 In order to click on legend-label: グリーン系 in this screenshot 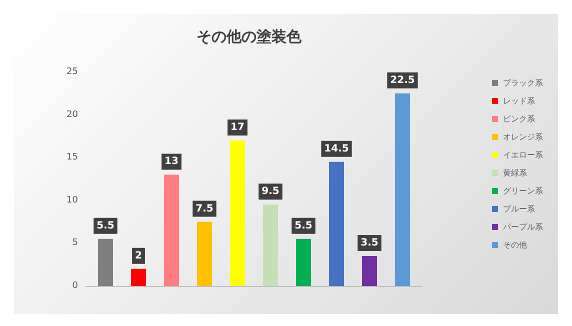, I will do `click(523, 191)`.